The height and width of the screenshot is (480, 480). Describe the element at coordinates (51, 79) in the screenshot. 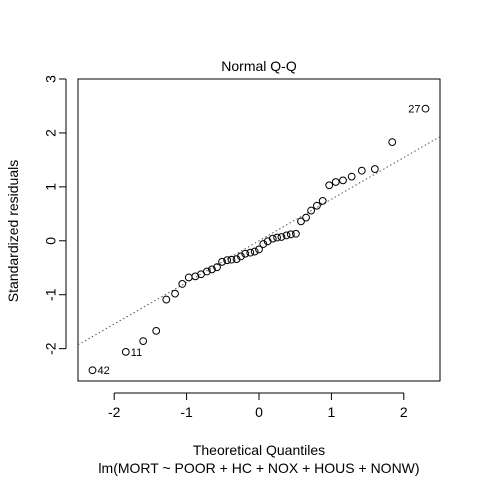

I see `y-tick-label: 3` at that location.